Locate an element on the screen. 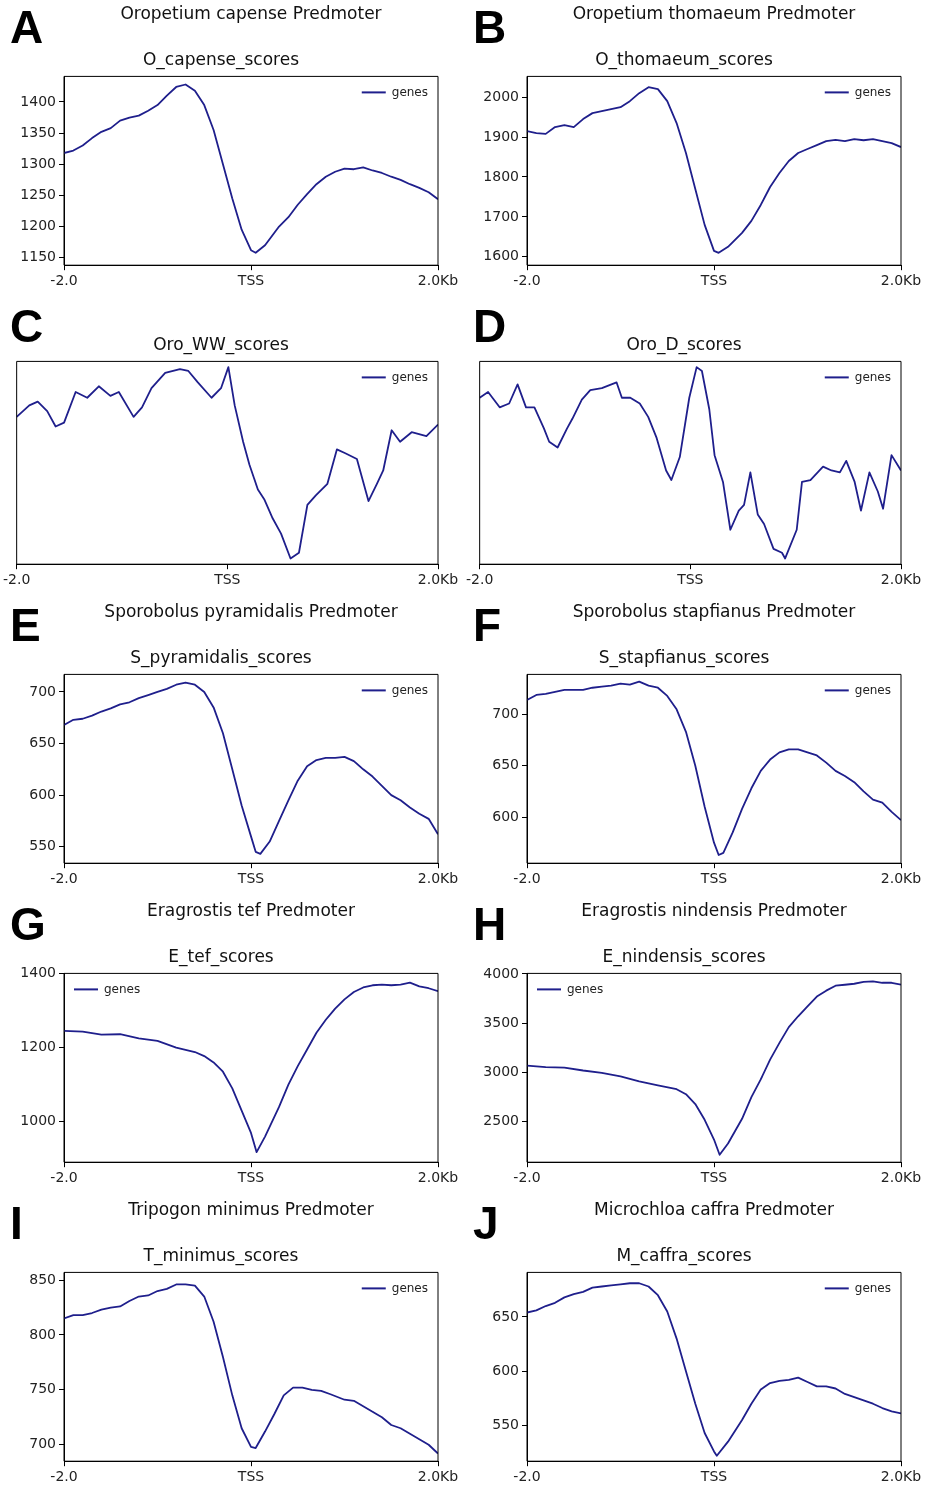 This screenshot has height=1498, width=925. chart-subtitle: E_nindensis_scores is located at coordinates (684, 956).